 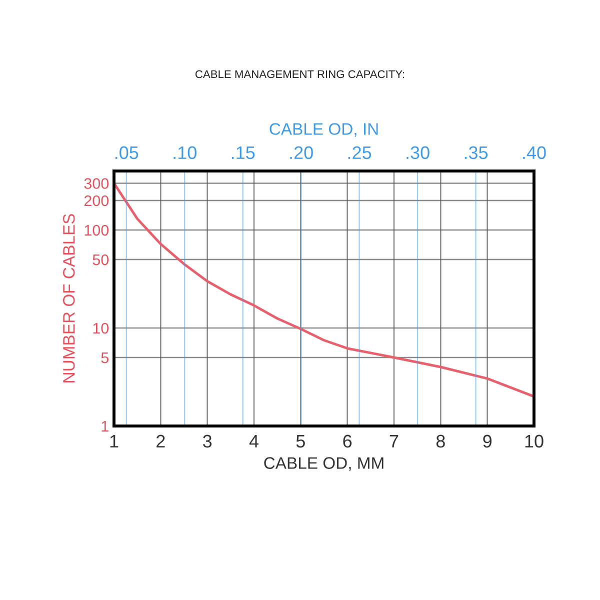 What do you see at coordinates (360, 153) in the screenshot?
I see `x2-tick-label: .25` at bounding box center [360, 153].